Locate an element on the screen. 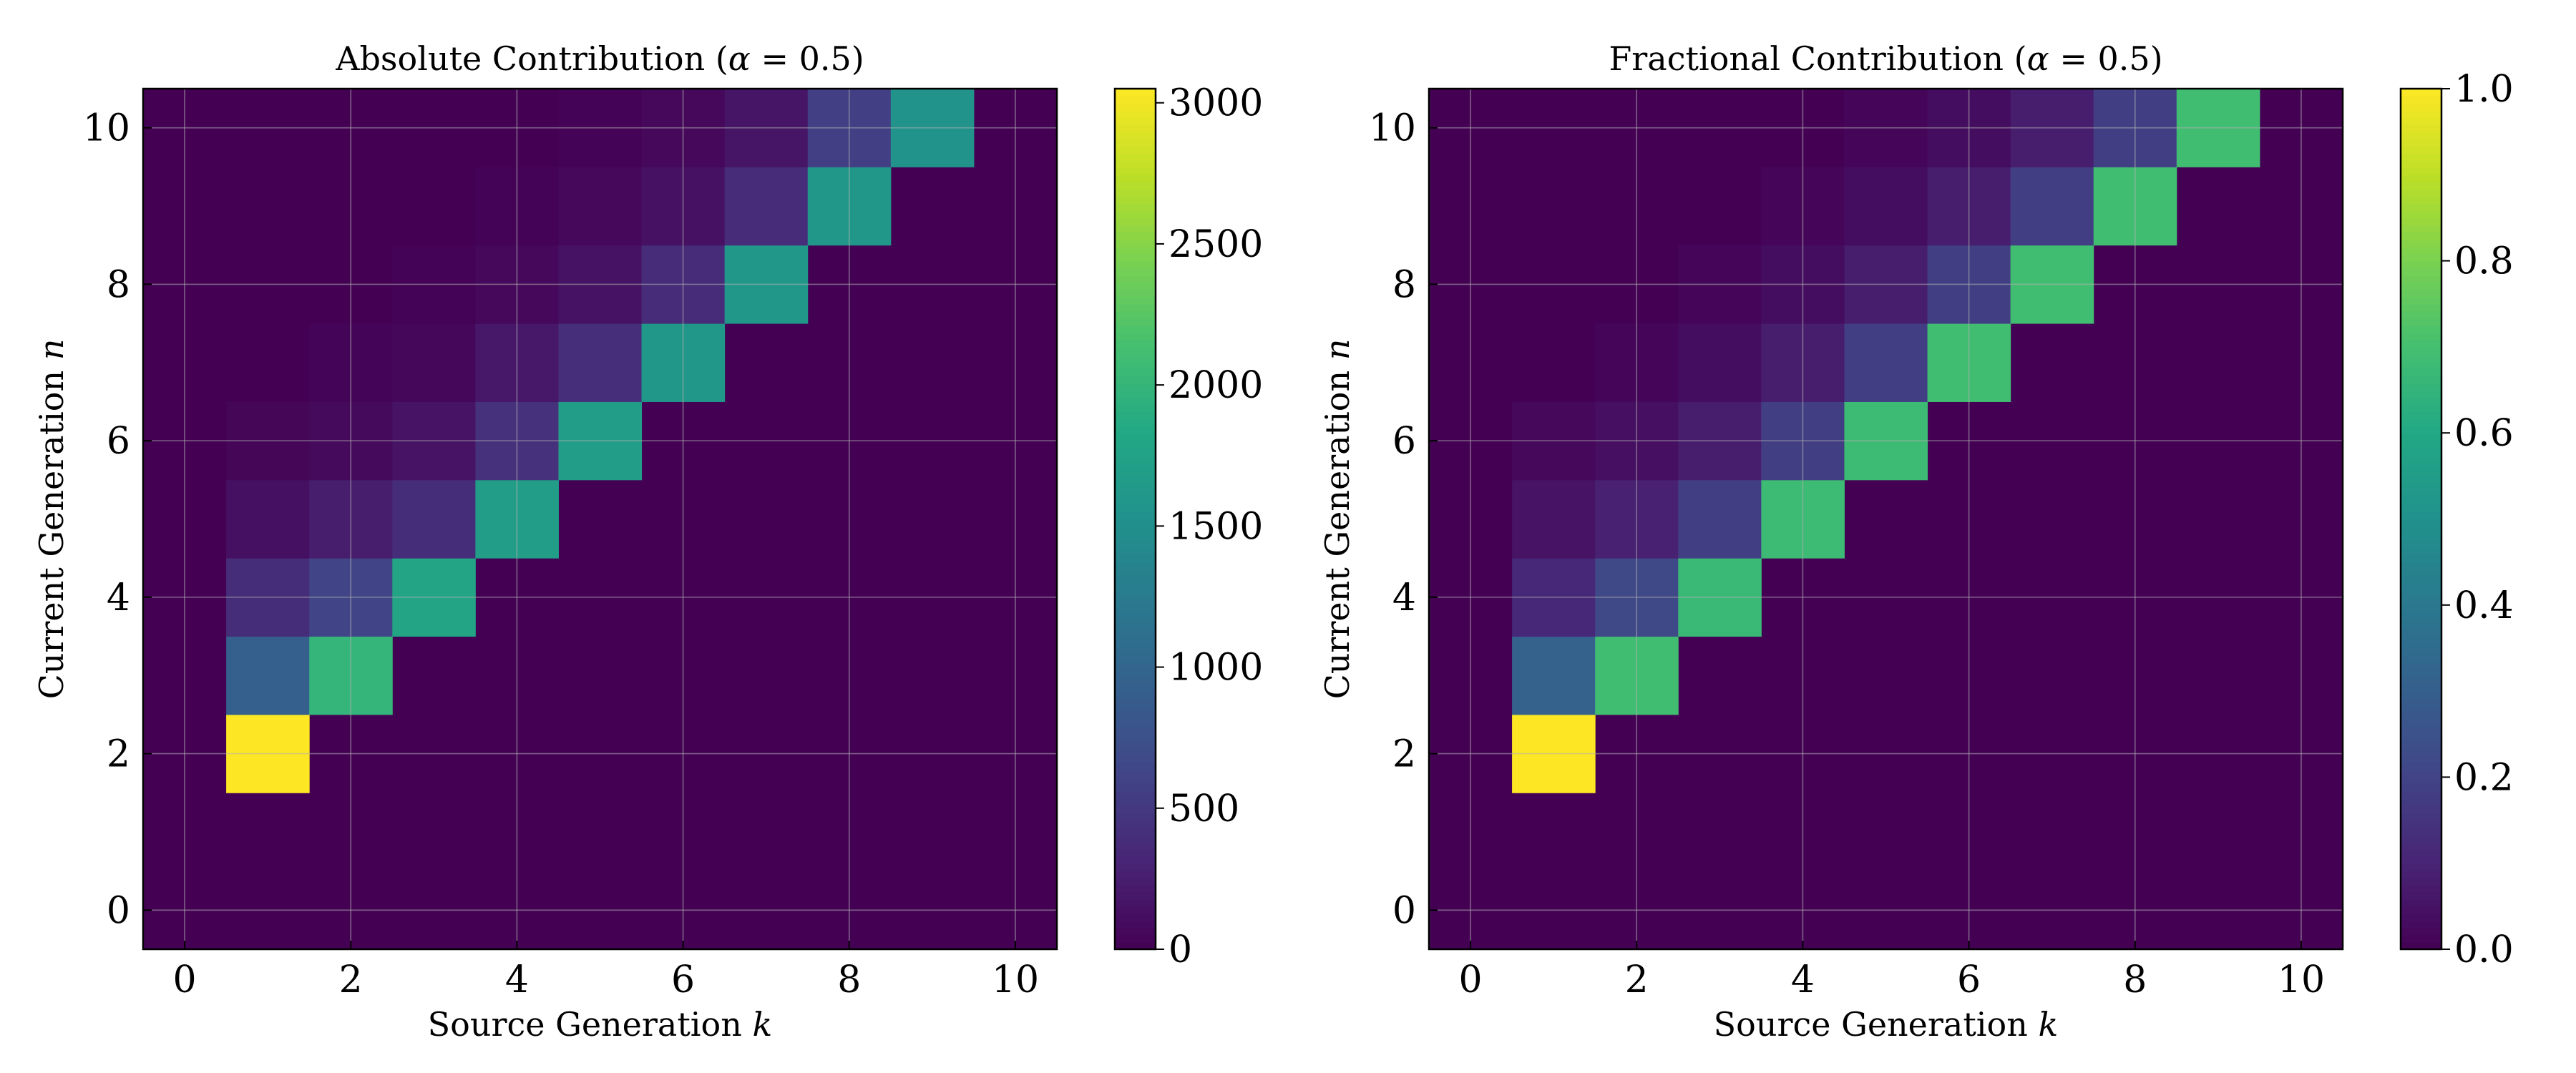  heatmap-cell-k3-n7 is located at coordinates (434, 362).